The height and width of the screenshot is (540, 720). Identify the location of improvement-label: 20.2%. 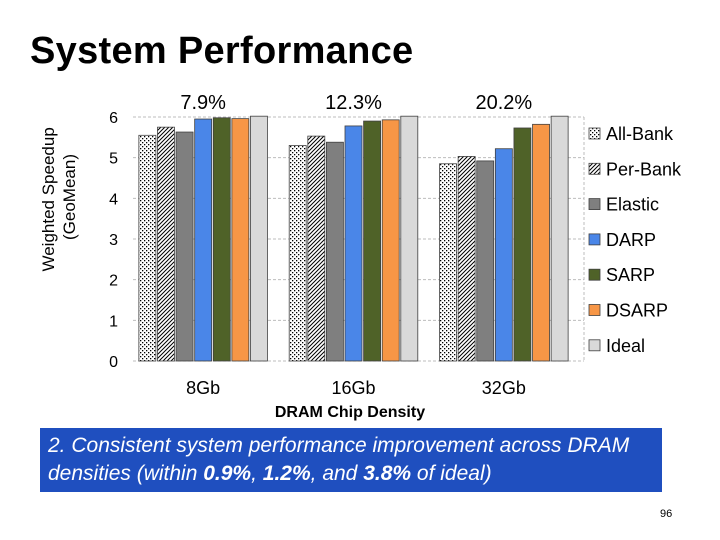
(503, 103).